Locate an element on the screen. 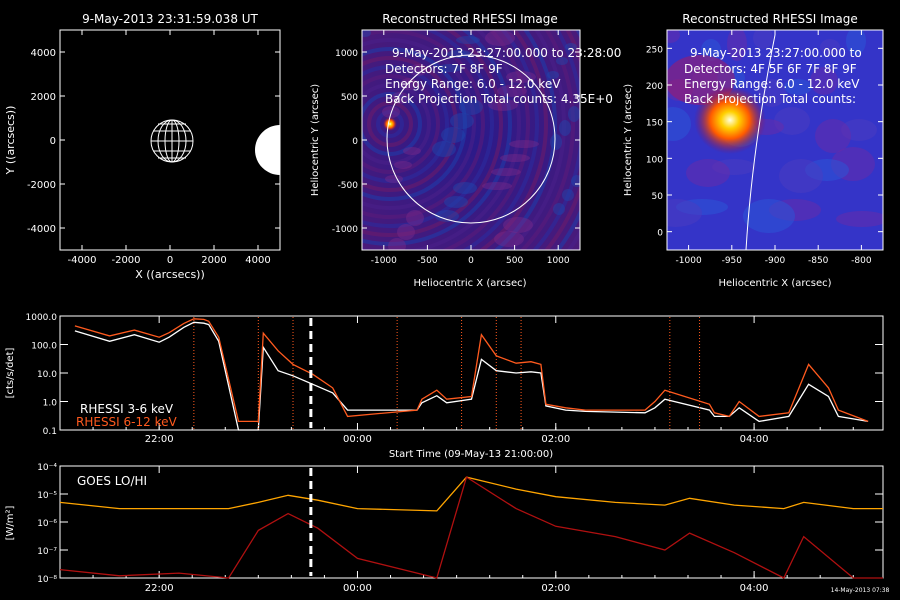 Image resolution: width=900 pixels, height=600 pixels. orbit-frame is located at coordinates (170, 140).